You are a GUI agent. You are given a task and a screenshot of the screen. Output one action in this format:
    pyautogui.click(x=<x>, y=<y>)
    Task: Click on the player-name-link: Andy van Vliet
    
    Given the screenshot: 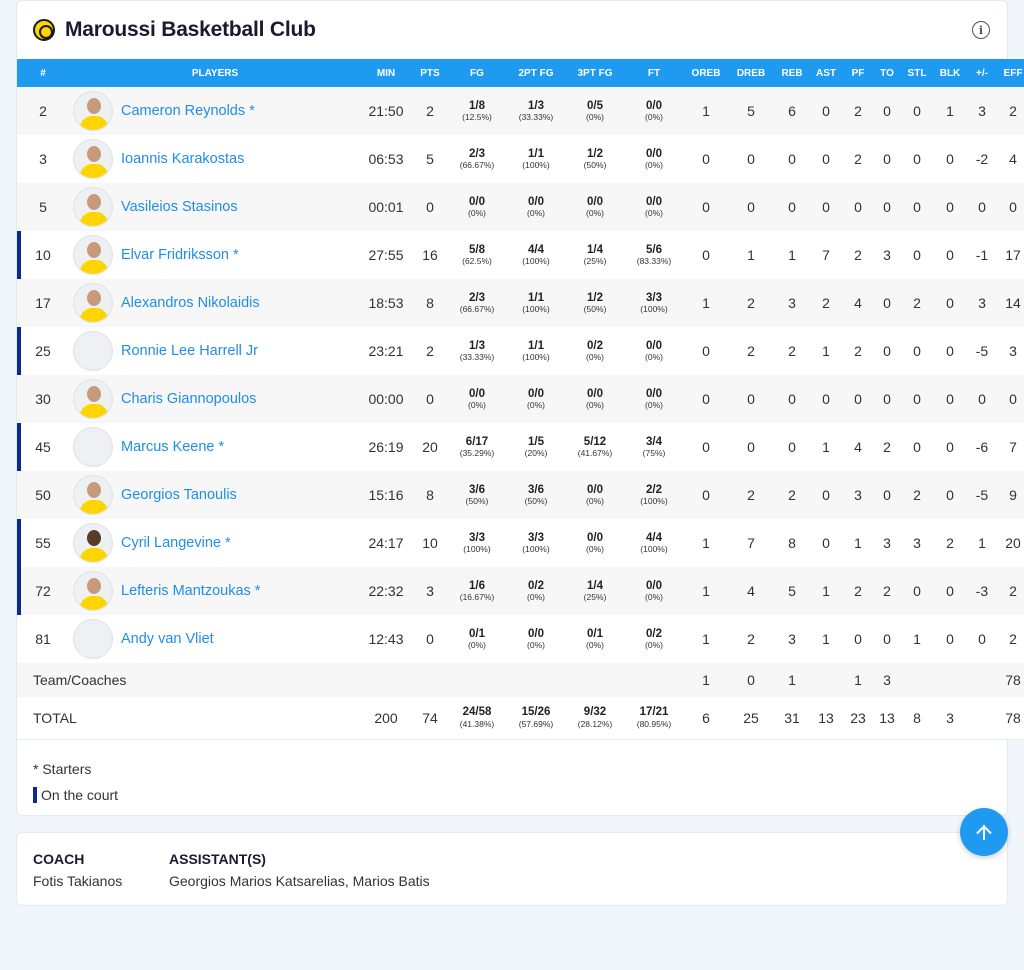 What is the action you would take?
    pyautogui.click(x=167, y=639)
    